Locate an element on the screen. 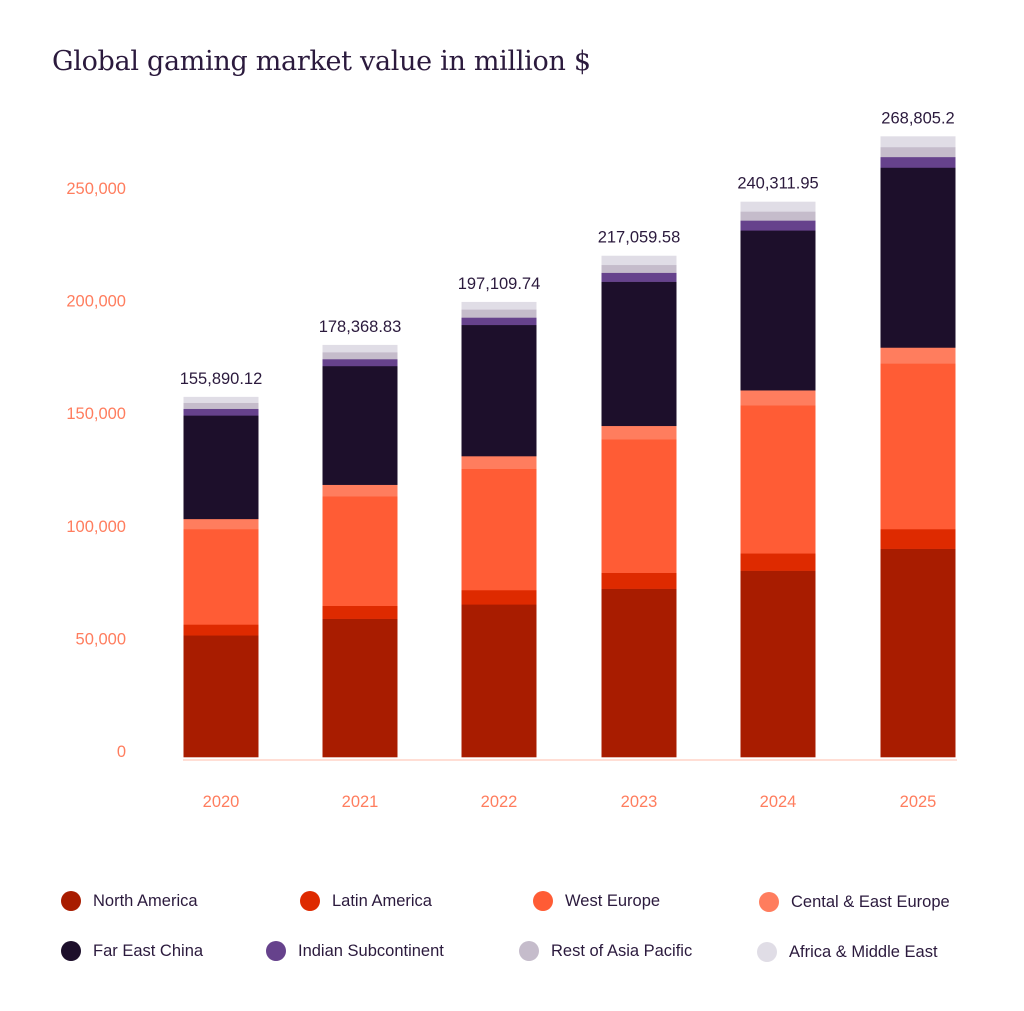 The width and height of the screenshot is (1024, 1011). bar-segment-west-europe-2022 is located at coordinates (499, 529).